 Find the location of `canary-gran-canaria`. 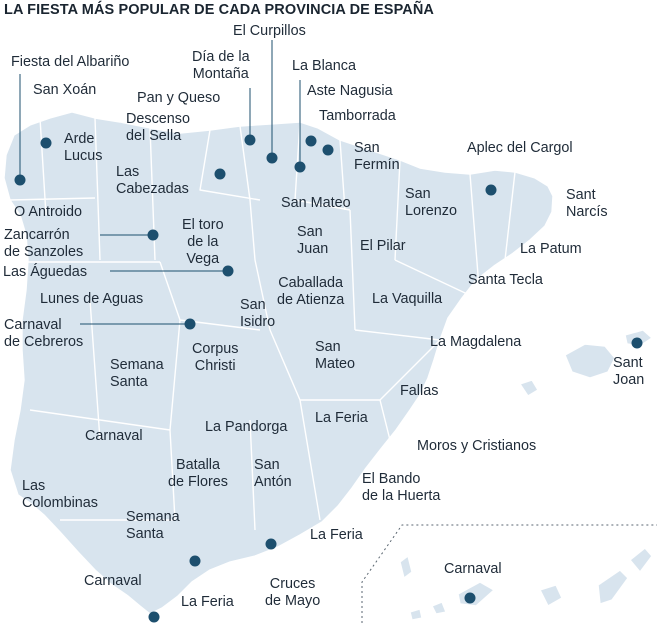

canary-gran-canaria is located at coordinates (551, 595).